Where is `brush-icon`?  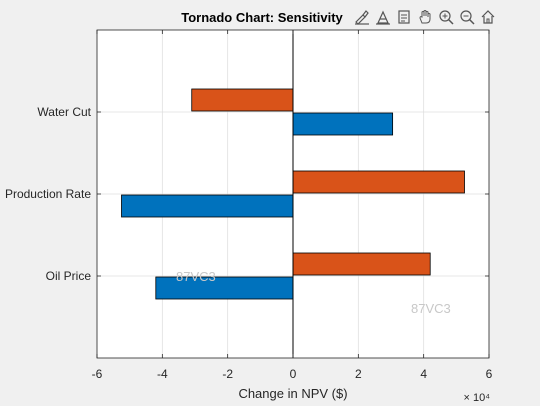 brush-icon is located at coordinates (362, 17).